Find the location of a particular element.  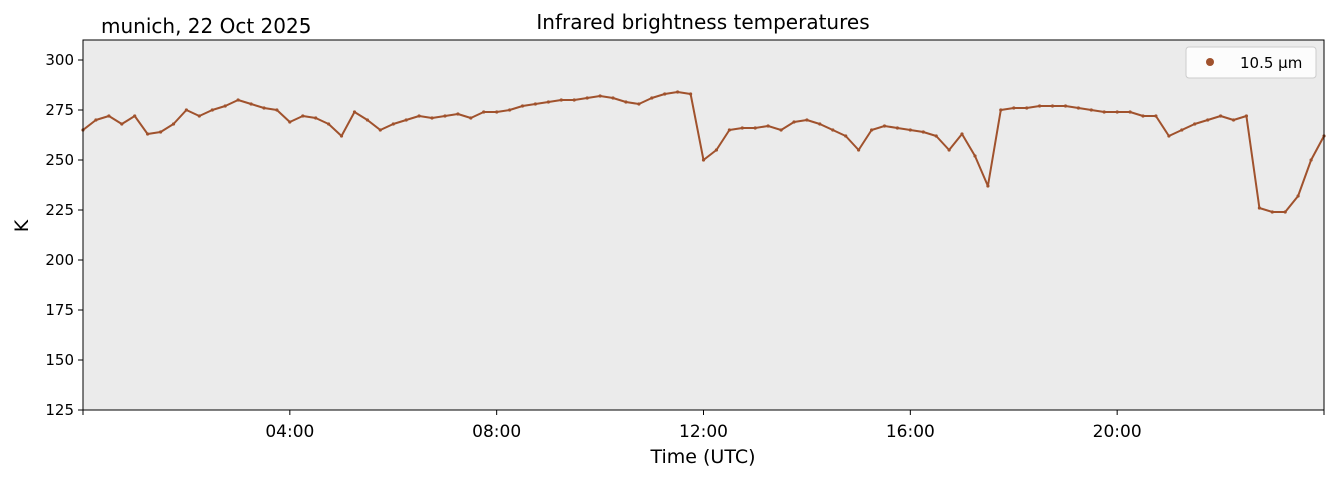

x-axis: 04:00 08:00 12:00 16:00 20:00 is located at coordinates (703, 426).